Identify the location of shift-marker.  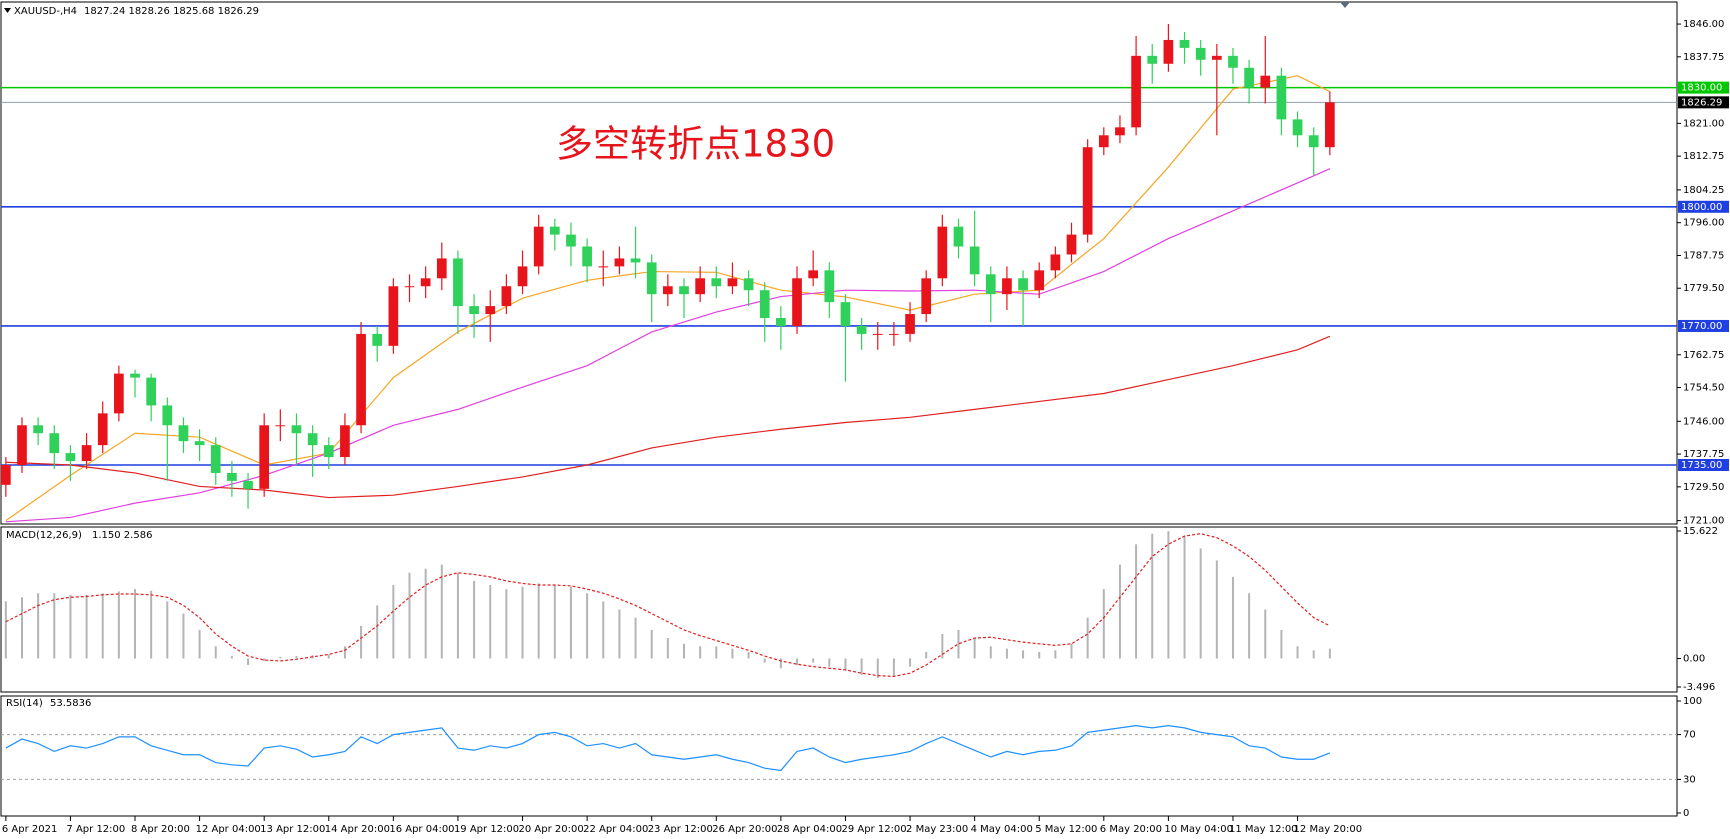
(1345, 5).